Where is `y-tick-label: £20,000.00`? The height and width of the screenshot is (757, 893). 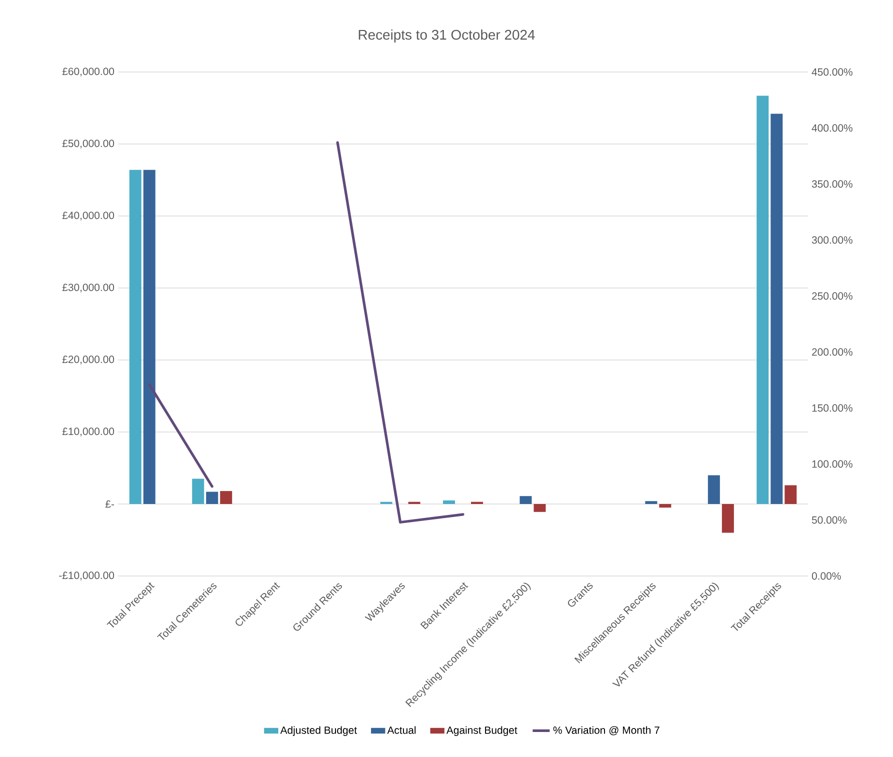 y-tick-label: £20,000.00 is located at coordinates (88, 360).